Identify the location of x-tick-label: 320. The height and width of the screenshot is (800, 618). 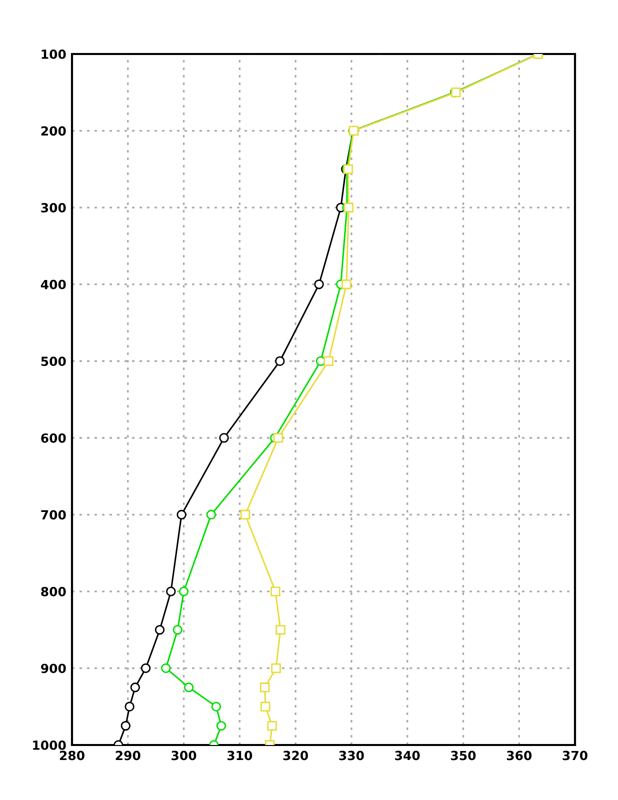
(295, 755).